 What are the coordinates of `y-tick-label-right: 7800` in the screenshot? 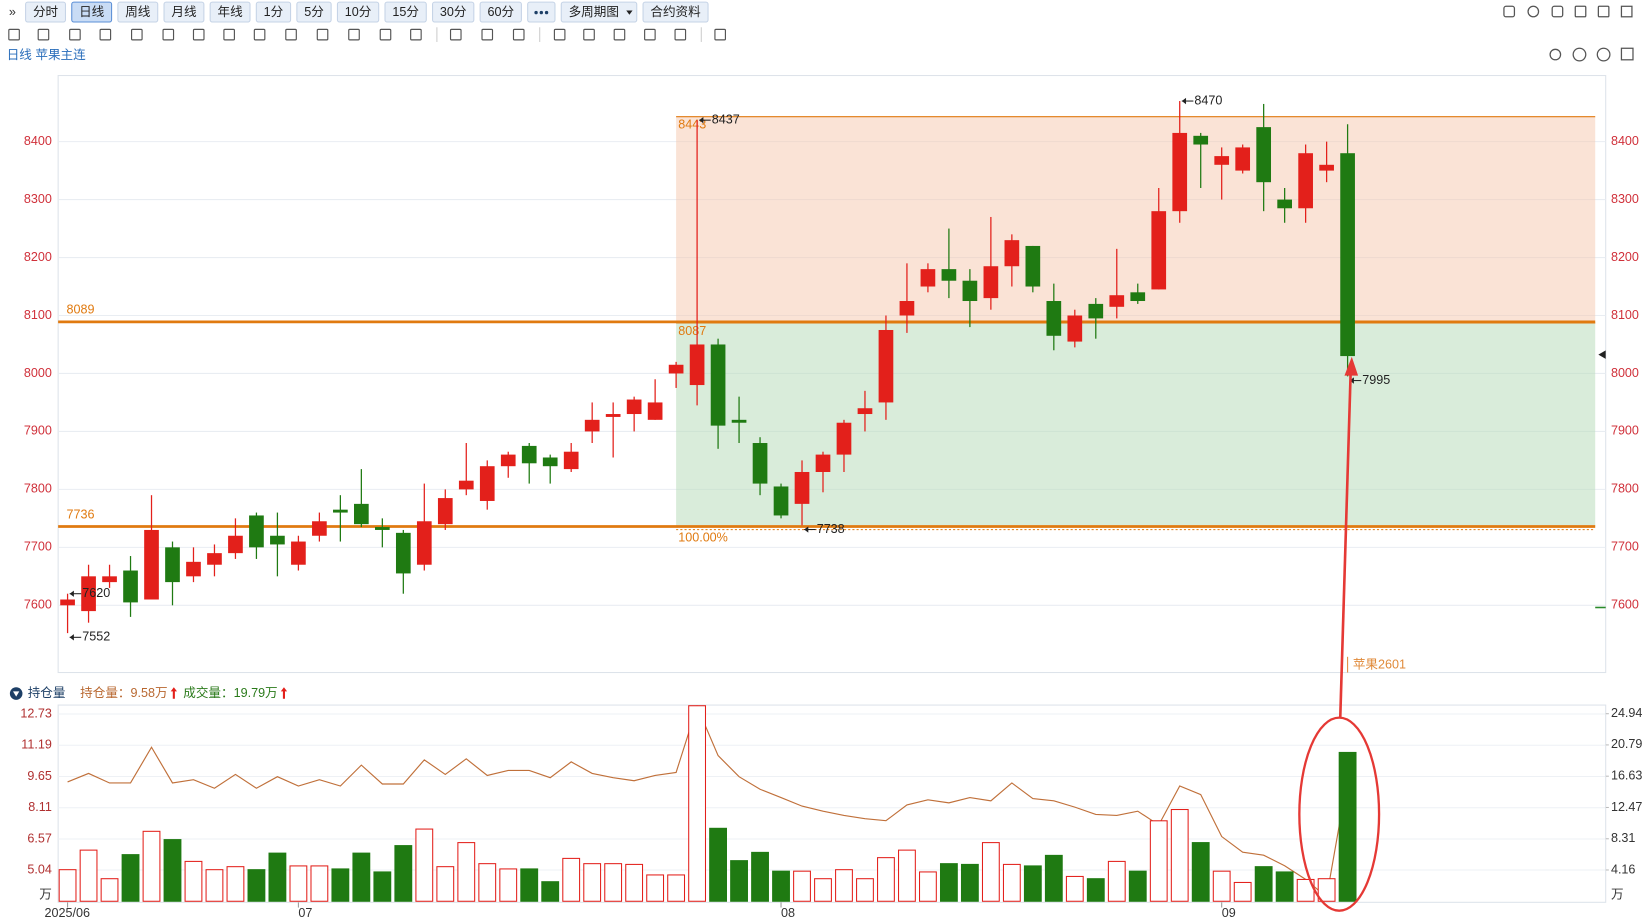 It's located at (1625, 489).